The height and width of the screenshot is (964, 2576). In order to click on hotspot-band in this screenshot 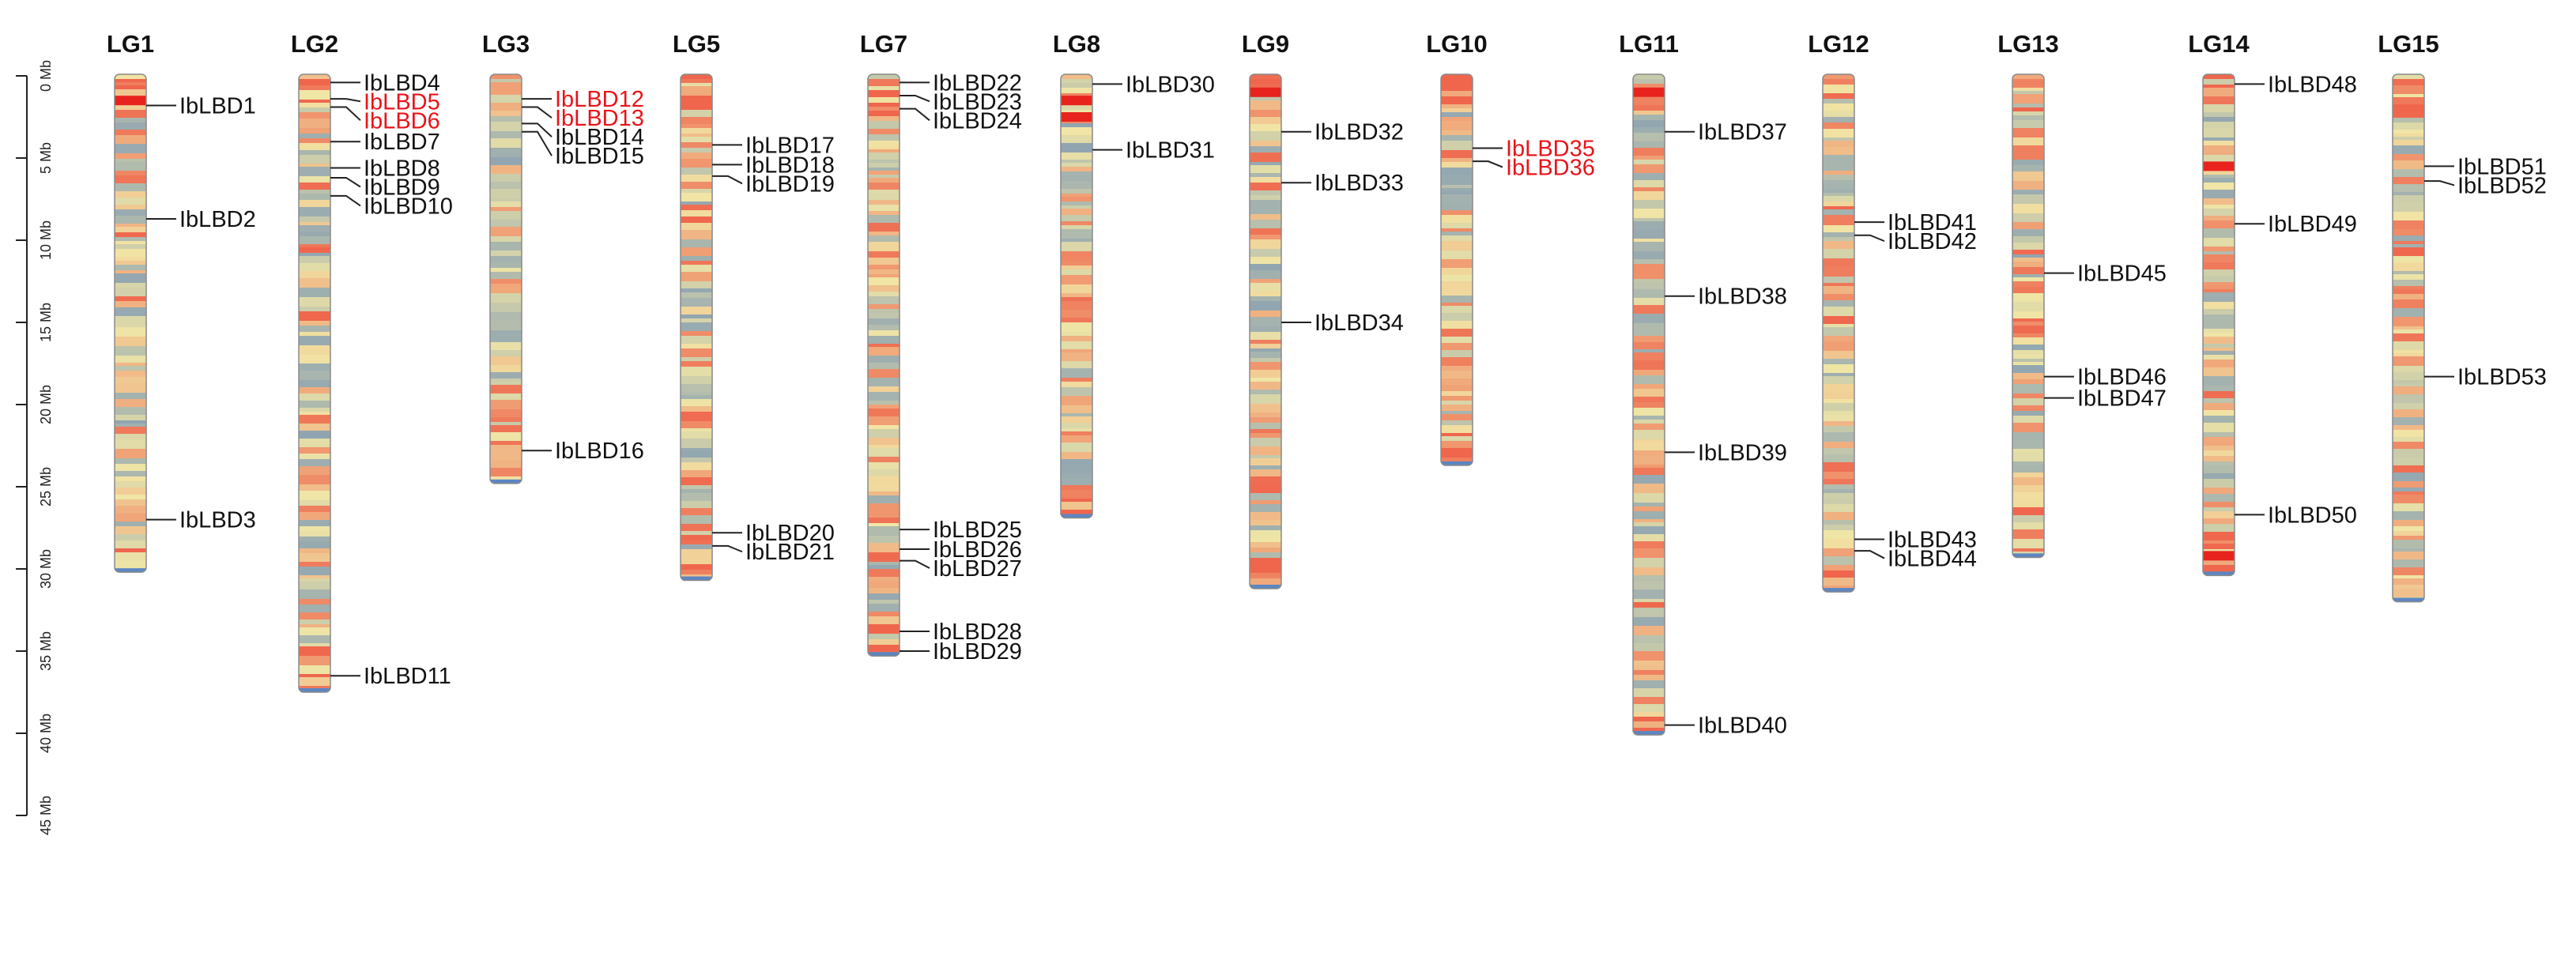, I will do `click(130, 101)`.